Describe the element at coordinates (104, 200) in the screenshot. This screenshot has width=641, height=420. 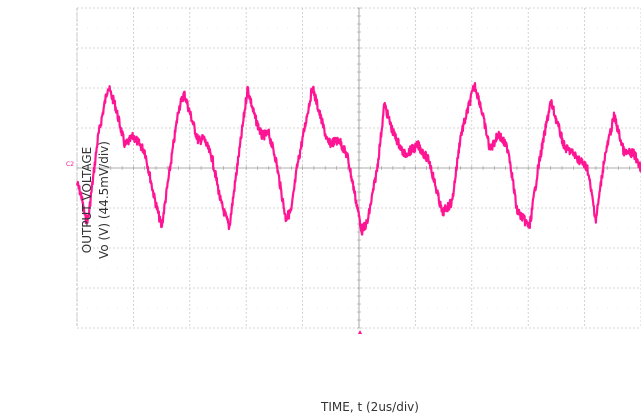
I see `y-axis-label-line2: Vo (V) (44.5mV/div)` at that location.